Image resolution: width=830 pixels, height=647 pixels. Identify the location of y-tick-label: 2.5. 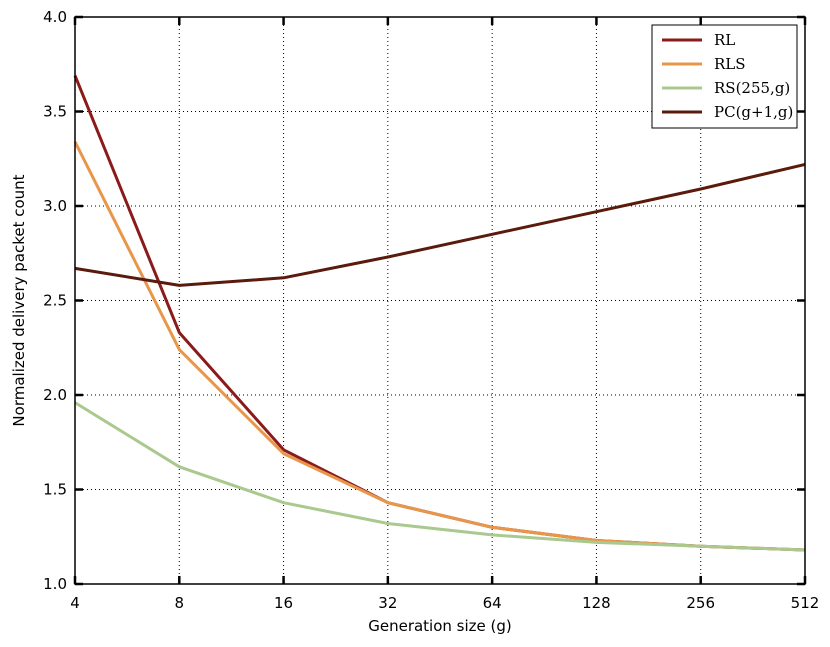
(55, 301).